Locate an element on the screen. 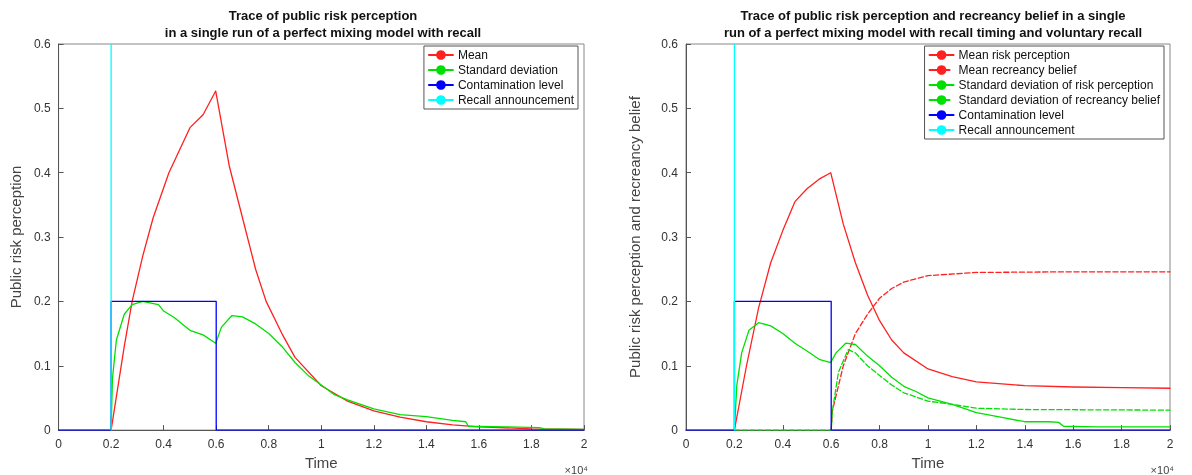 The image size is (1192, 475). legend-label: Mean risk perception is located at coordinates (1014, 55).